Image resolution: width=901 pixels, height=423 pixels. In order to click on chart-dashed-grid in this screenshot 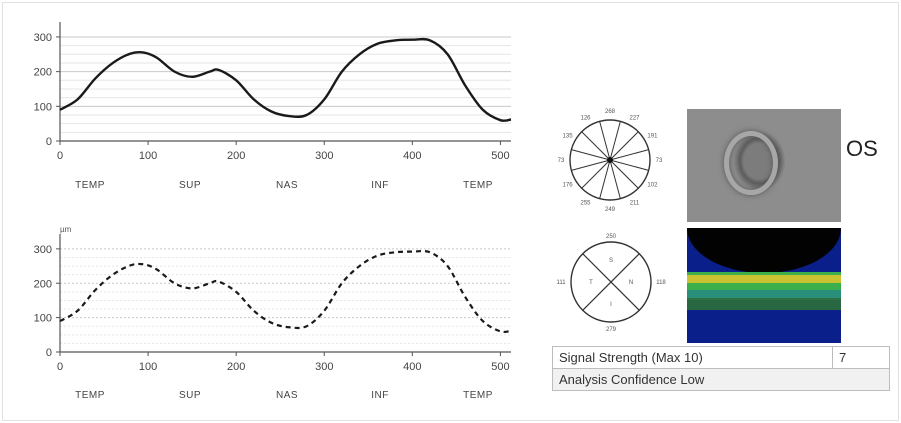, I will do `click(285, 296)`.